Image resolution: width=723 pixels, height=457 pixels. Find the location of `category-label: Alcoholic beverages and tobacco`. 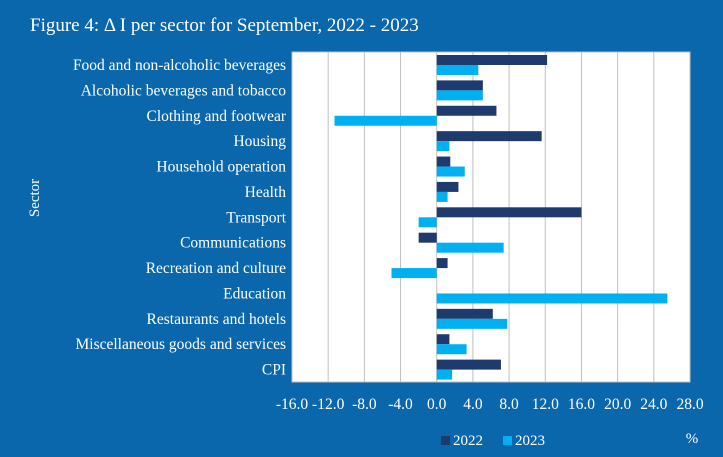

category-label: Alcoholic beverages and tobacco is located at coordinates (184, 90).